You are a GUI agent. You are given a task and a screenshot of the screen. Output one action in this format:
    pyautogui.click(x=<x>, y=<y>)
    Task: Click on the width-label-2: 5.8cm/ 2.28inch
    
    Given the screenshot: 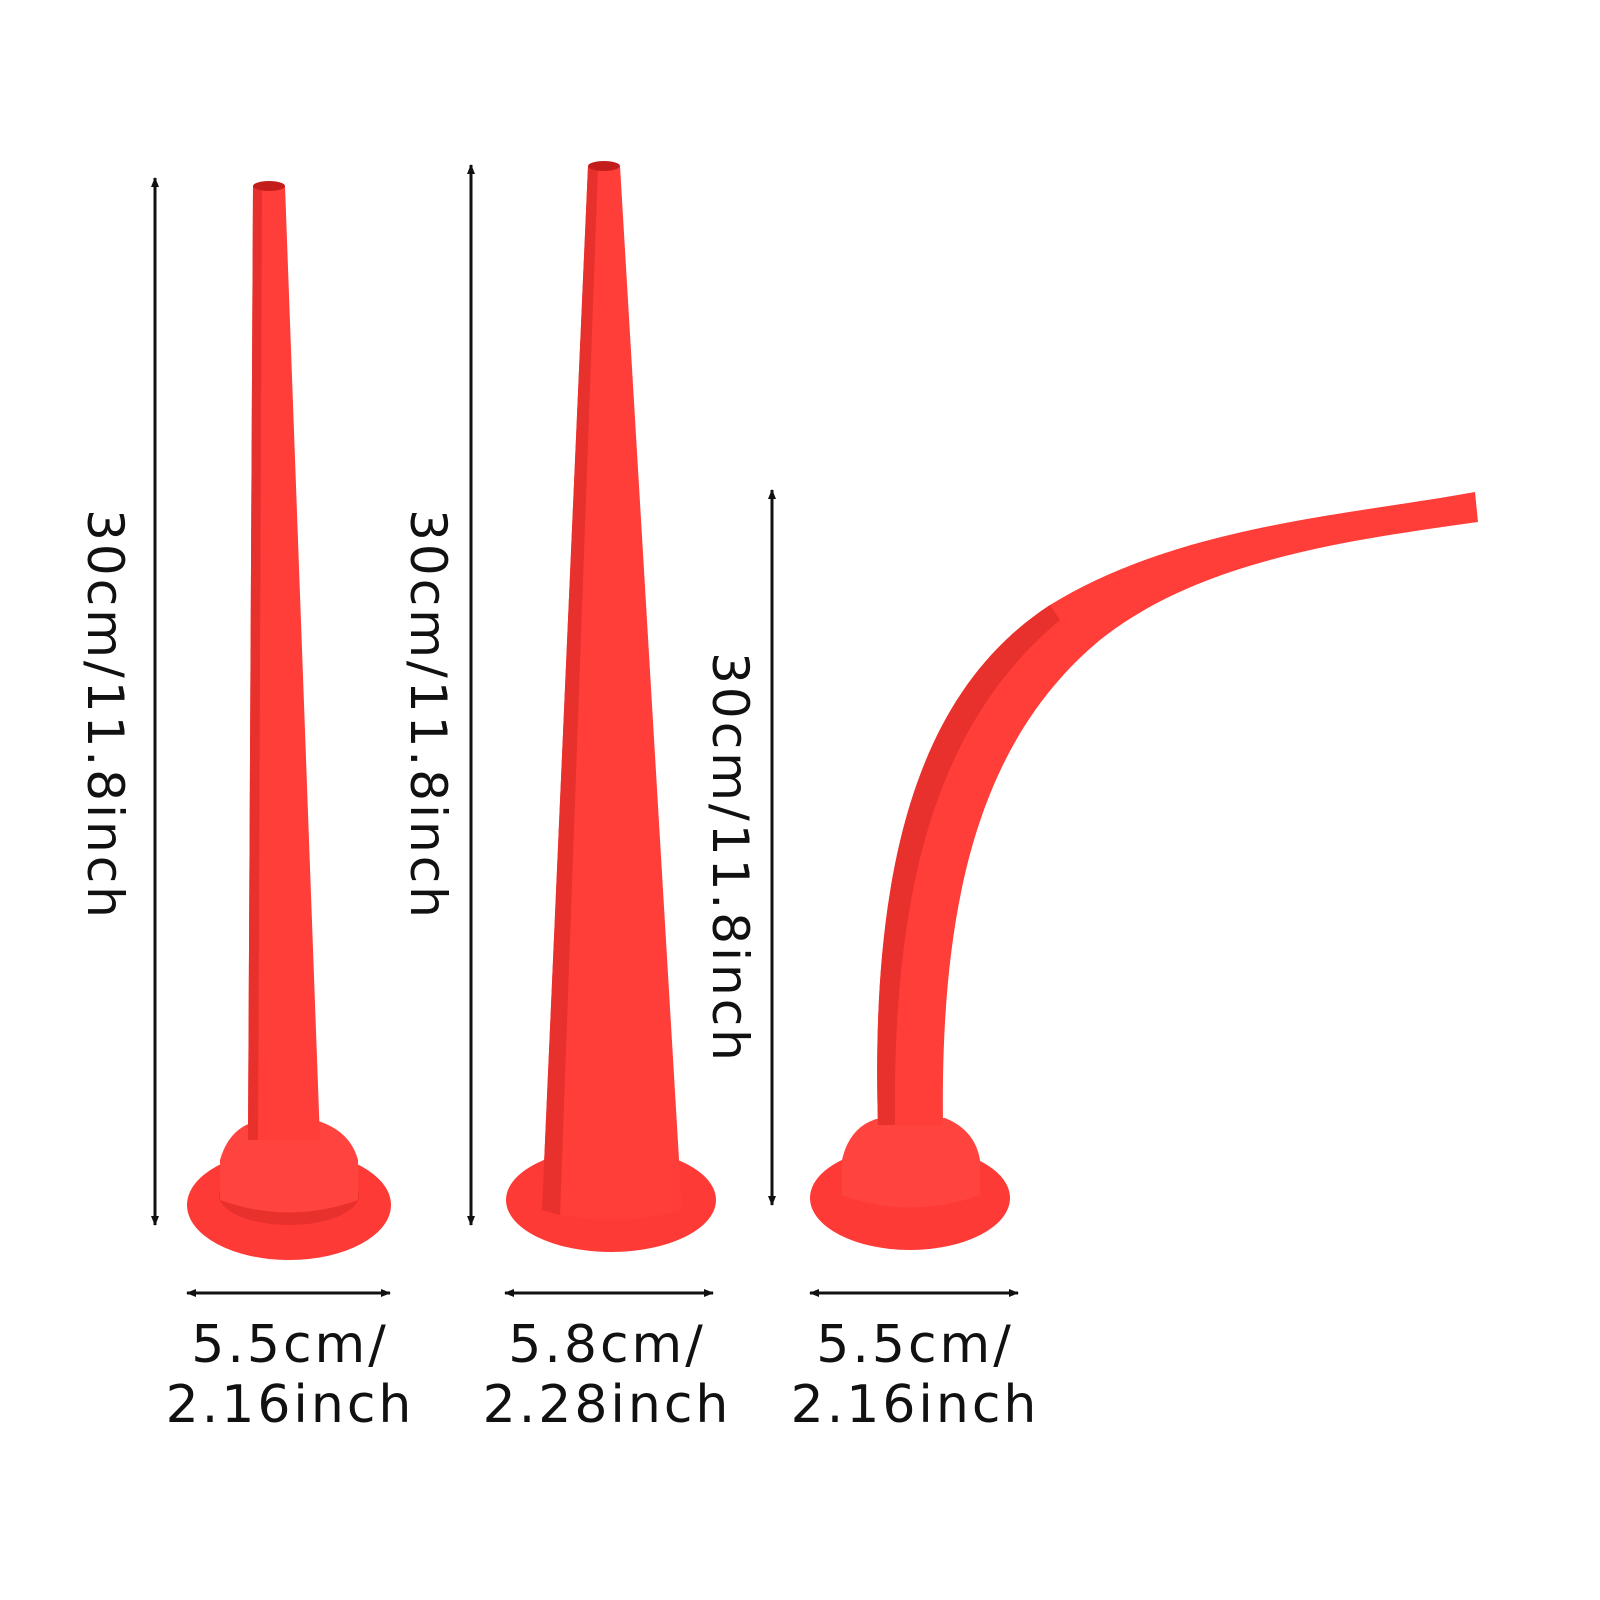 What is the action you would take?
    pyautogui.click(x=607, y=1375)
    